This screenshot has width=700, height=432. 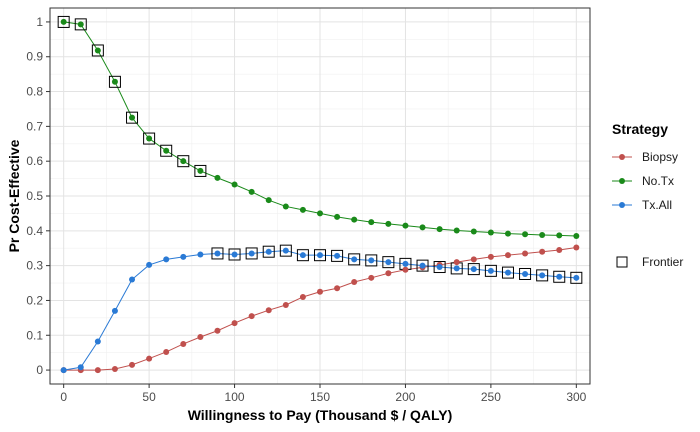 What do you see at coordinates (34, 266) in the screenshot?
I see `y-tick-label: 0.3` at bounding box center [34, 266].